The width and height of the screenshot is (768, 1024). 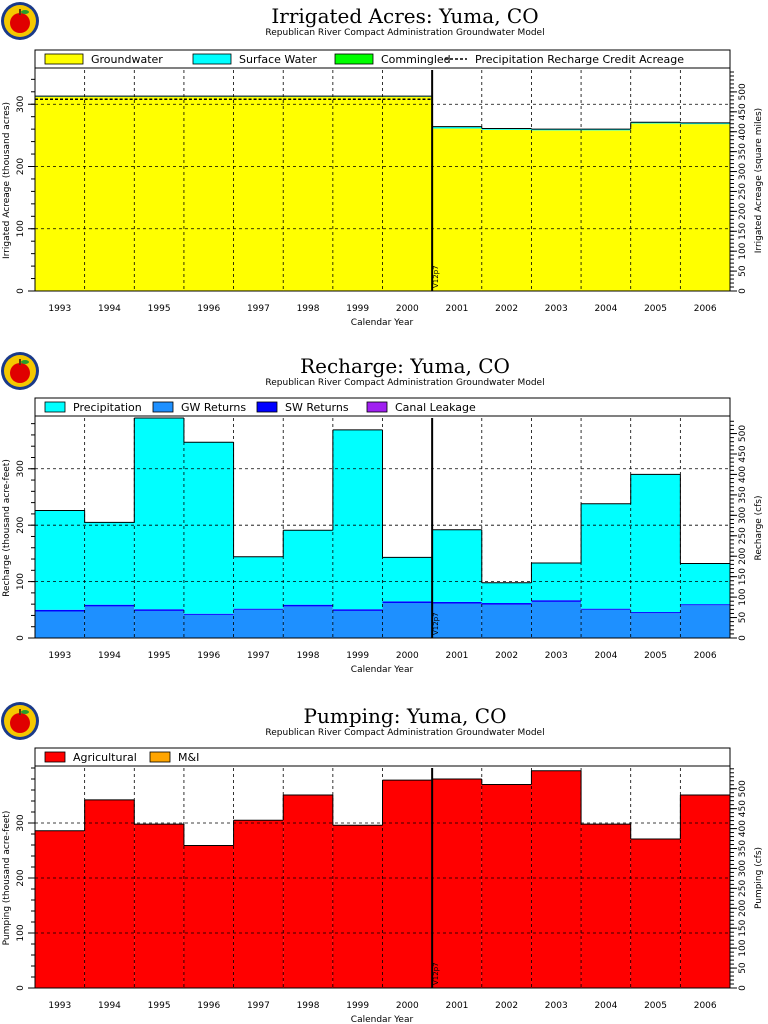 I want to click on y2-tick-label: 200, so click(x=743, y=211).